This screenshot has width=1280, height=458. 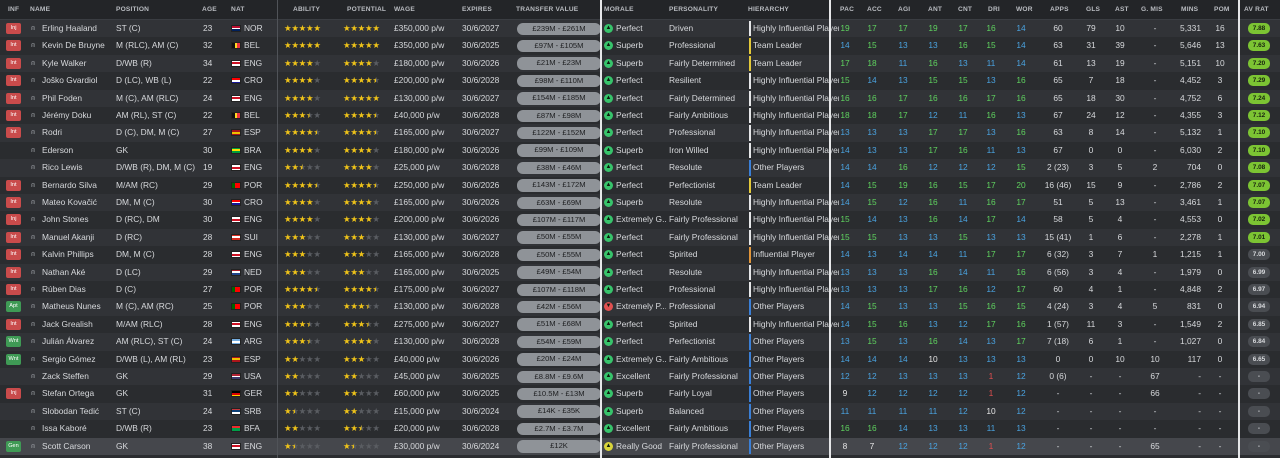 I want to click on player-name: Zack Steffen, so click(x=65, y=376).